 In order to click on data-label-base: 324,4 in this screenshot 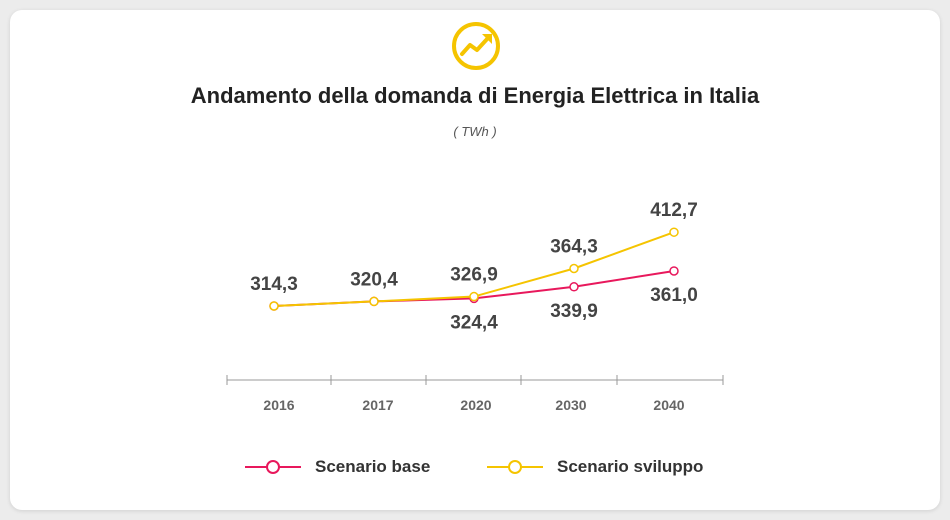, I will do `click(474, 322)`.